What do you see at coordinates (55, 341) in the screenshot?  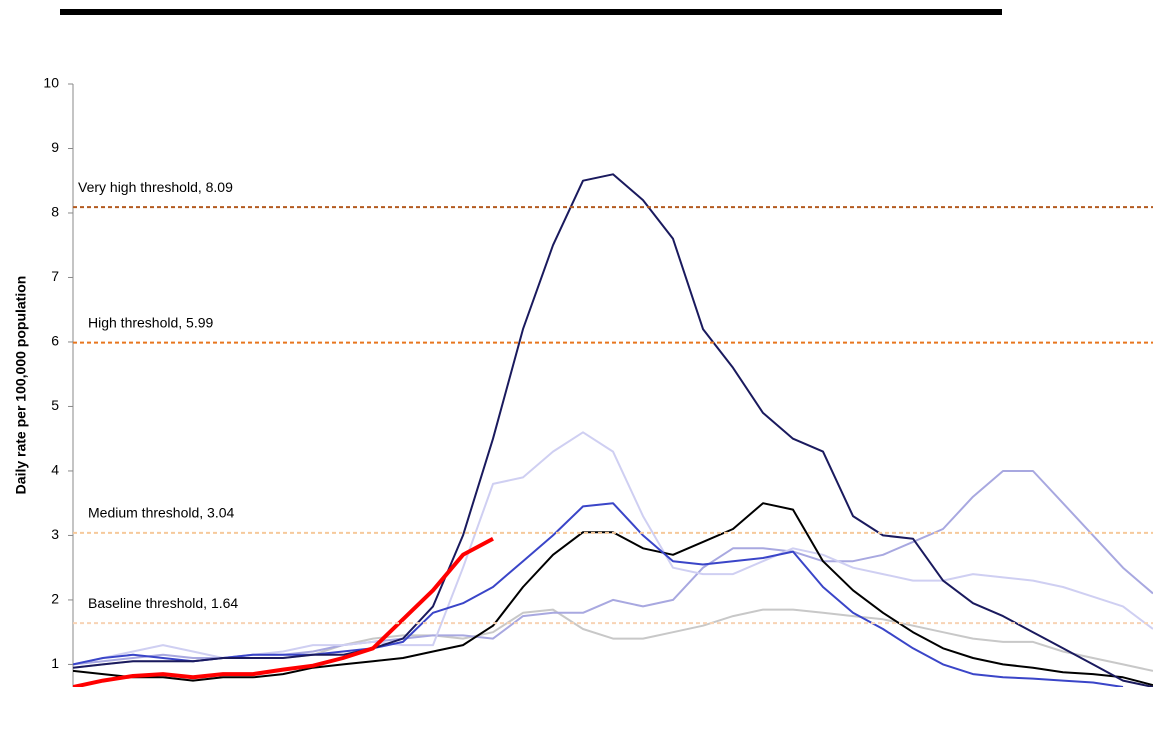 I see `y-tick-label: 6` at bounding box center [55, 341].